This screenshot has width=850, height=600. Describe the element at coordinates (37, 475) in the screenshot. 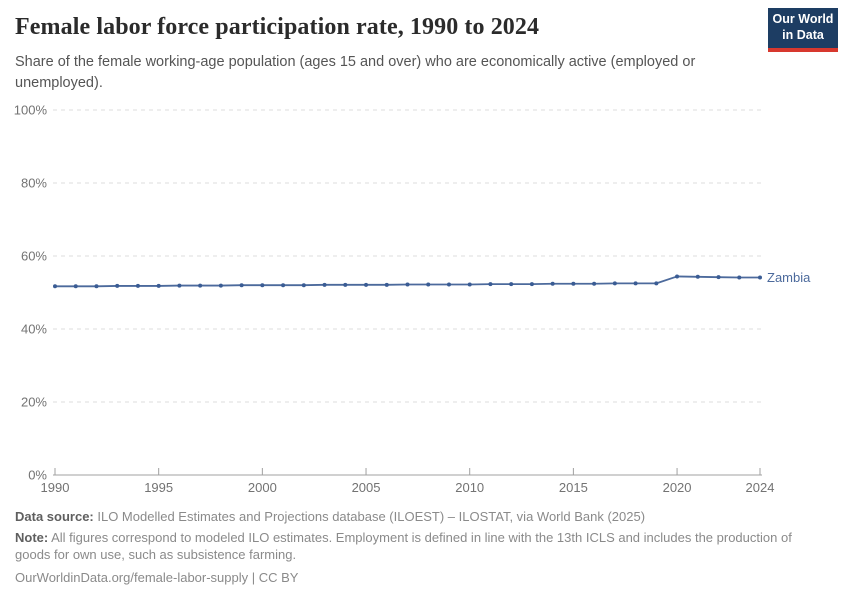

I see `y-axis-tick-label: 0%` at that location.